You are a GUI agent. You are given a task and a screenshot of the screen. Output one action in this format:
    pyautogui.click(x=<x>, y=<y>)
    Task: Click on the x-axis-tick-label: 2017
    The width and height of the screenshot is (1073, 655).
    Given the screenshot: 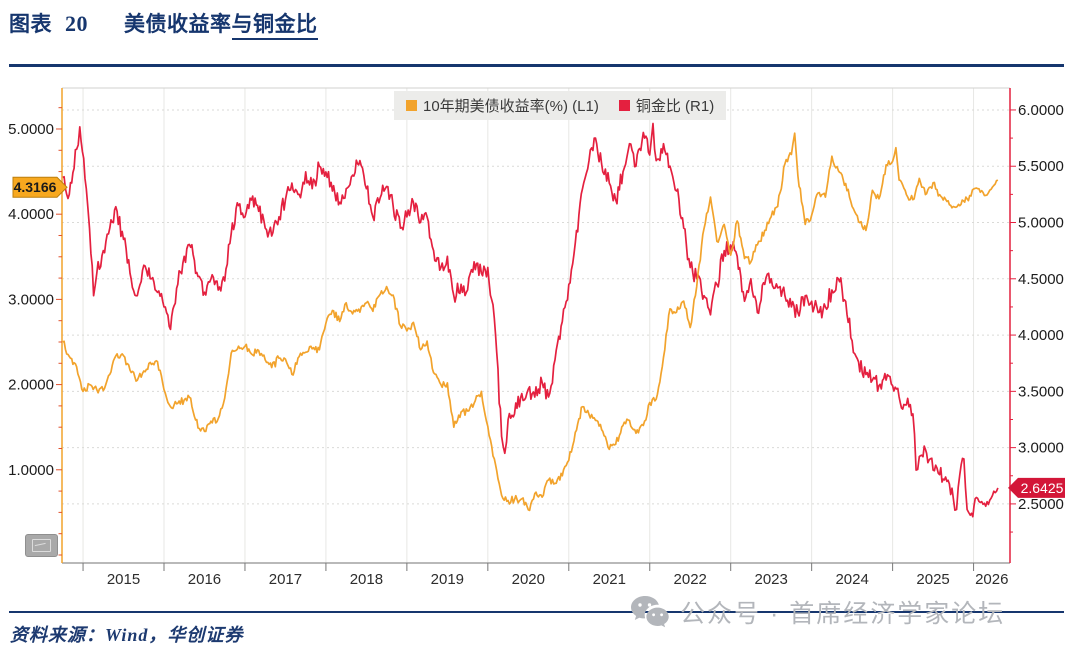 What is the action you would take?
    pyautogui.click(x=285, y=579)
    